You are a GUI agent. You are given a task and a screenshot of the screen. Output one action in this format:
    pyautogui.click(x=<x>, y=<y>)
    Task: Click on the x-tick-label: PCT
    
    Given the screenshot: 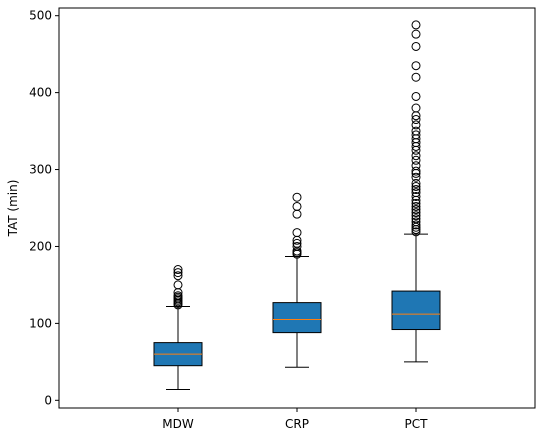 What is the action you would take?
    pyautogui.click(x=417, y=424)
    